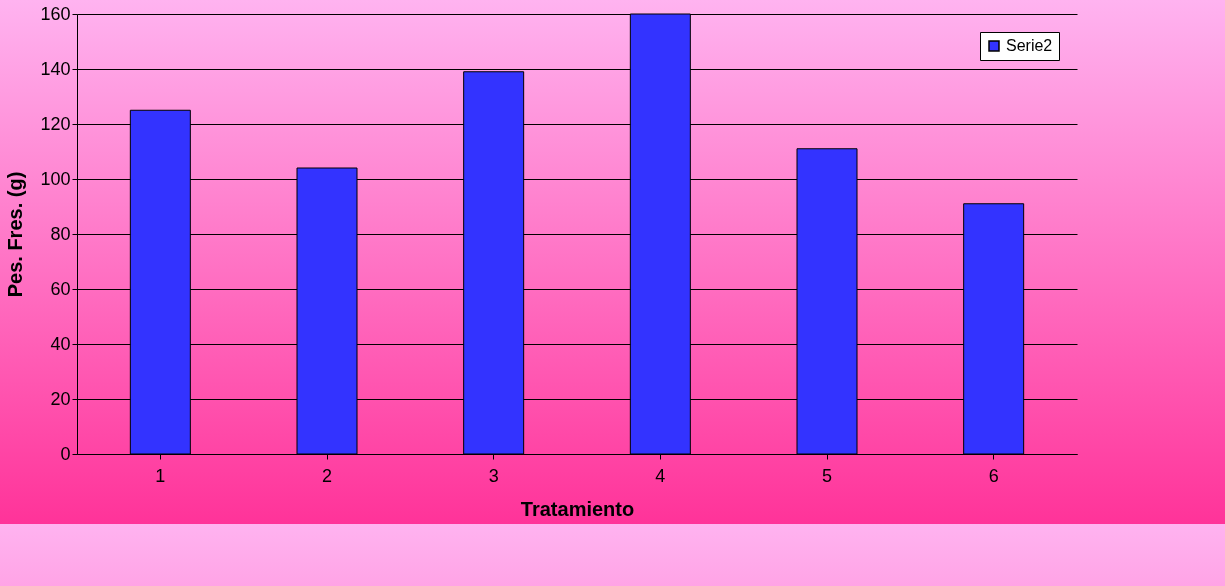  Describe the element at coordinates (55, 13) in the screenshot. I see `y-tick-label: 160` at that location.